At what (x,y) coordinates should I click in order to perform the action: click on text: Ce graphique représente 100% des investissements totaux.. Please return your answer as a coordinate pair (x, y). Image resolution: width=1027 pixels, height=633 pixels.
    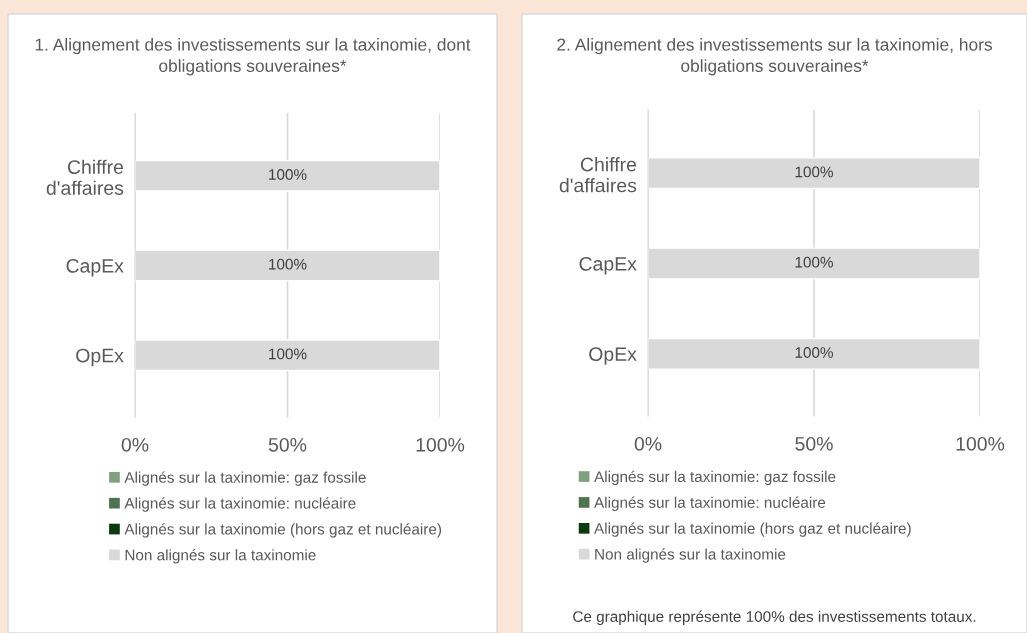
    Looking at the image, I should click on (774, 617).